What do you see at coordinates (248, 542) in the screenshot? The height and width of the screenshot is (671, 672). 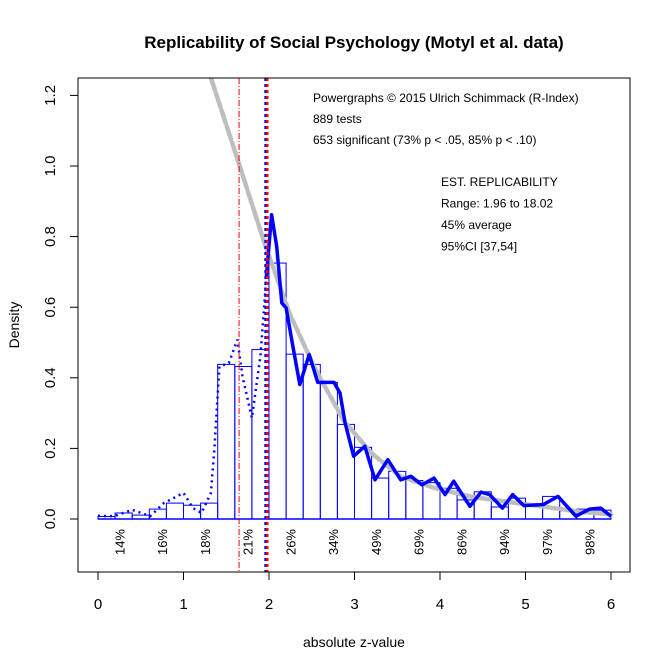 I see `power-label: 21%` at bounding box center [248, 542].